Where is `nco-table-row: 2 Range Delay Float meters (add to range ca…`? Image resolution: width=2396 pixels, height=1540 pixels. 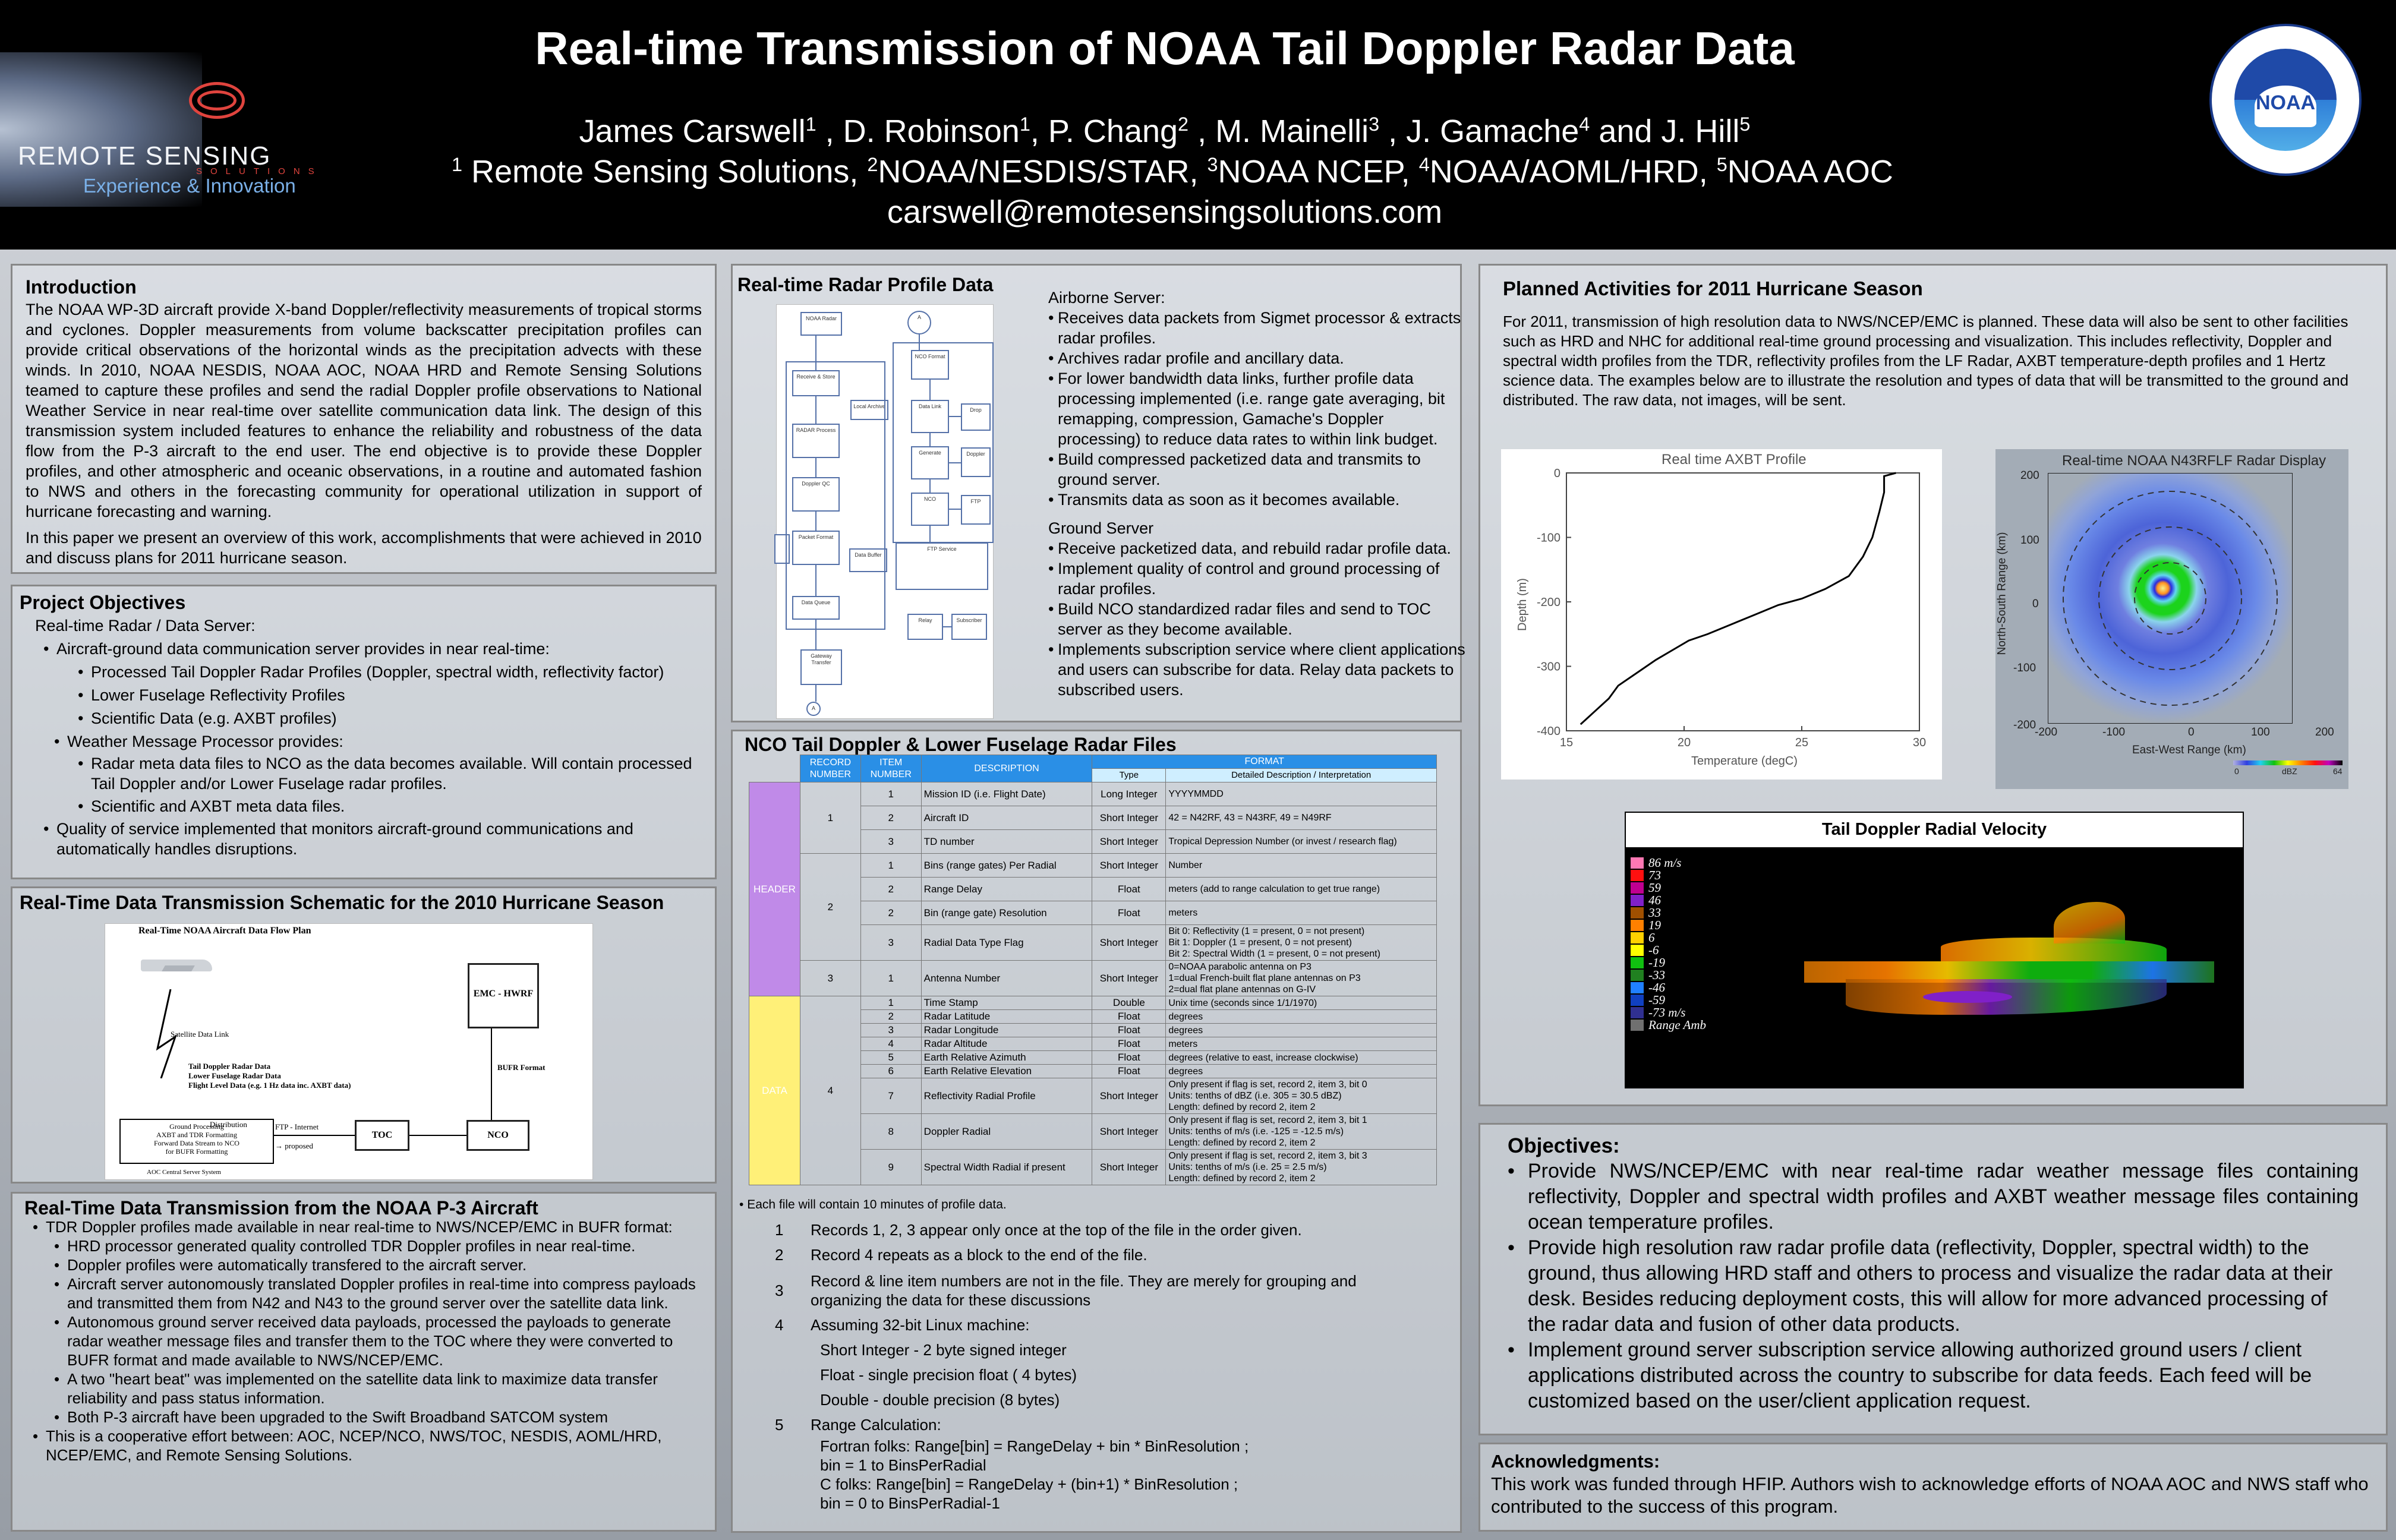 nco-table-row: 2 Range Delay Float meters (add to range ca… is located at coordinates (1093, 889).